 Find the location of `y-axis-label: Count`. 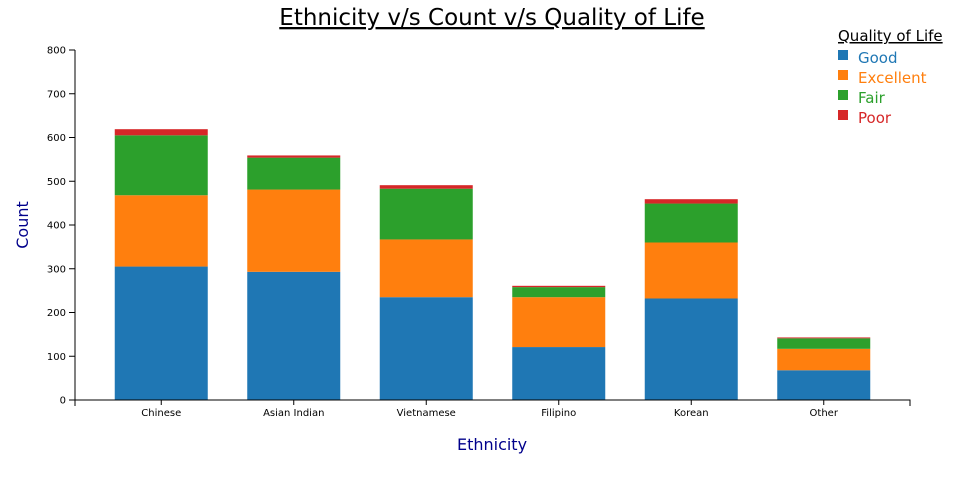

y-axis-label: Count is located at coordinates (22, 225).